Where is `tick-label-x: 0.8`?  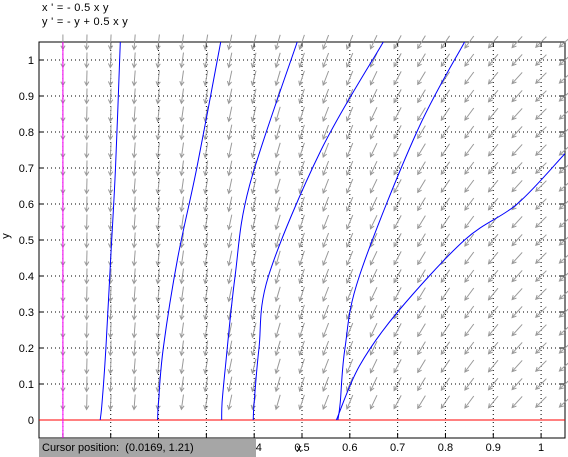 tick-label-x: 0.8 is located at coordinates (445, 448).